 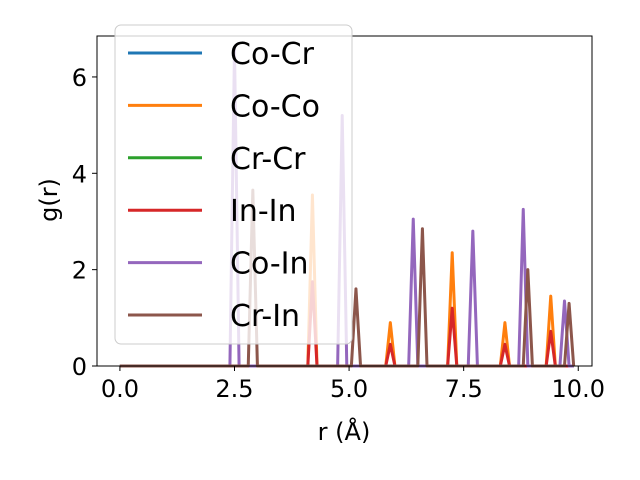 I want to click on x-tick-label: 5.0, so click(x=349, y=389).